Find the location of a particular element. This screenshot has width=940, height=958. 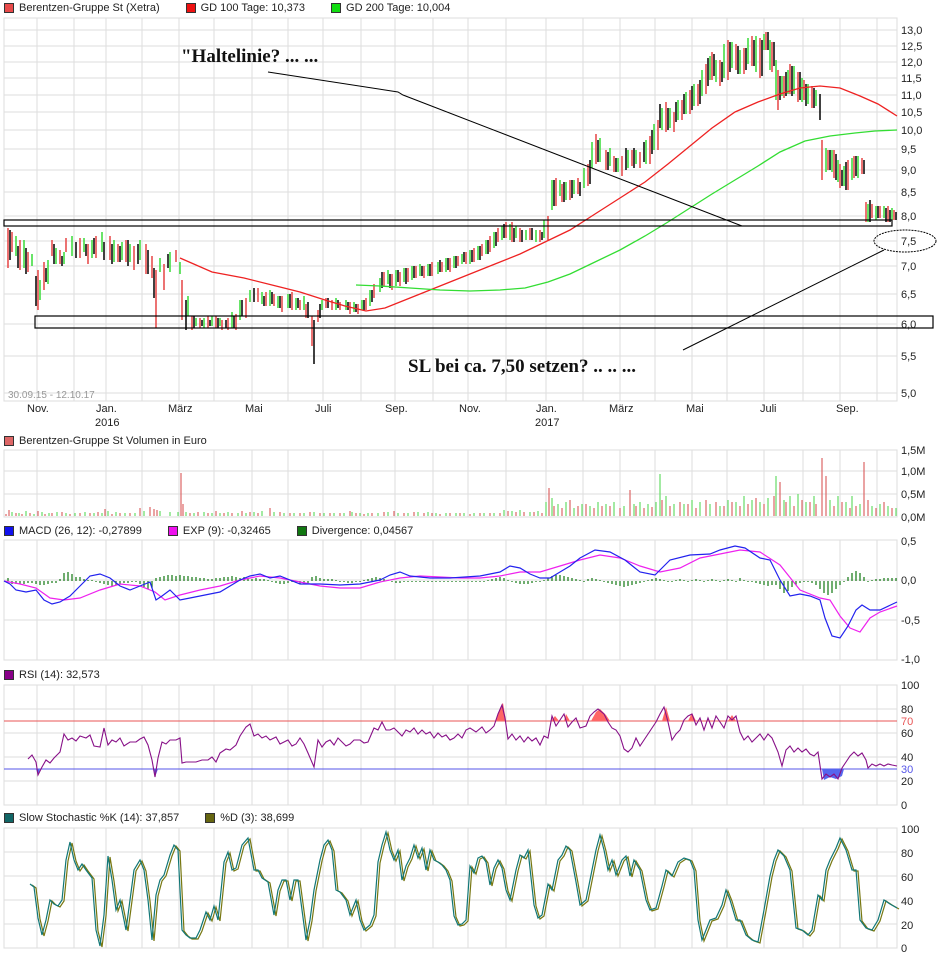

svg-text: 7,5 is located at coordinates (908, 242).